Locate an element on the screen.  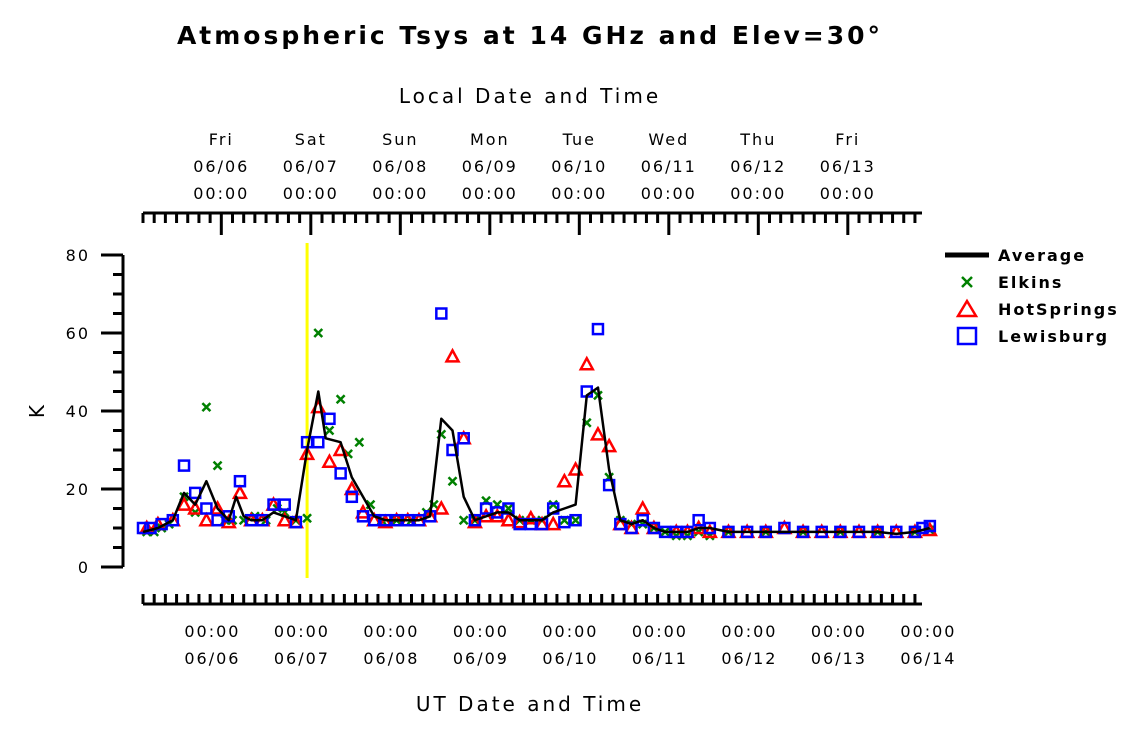
legend-label: Lewisburg is located at coordinates (1053, 336).